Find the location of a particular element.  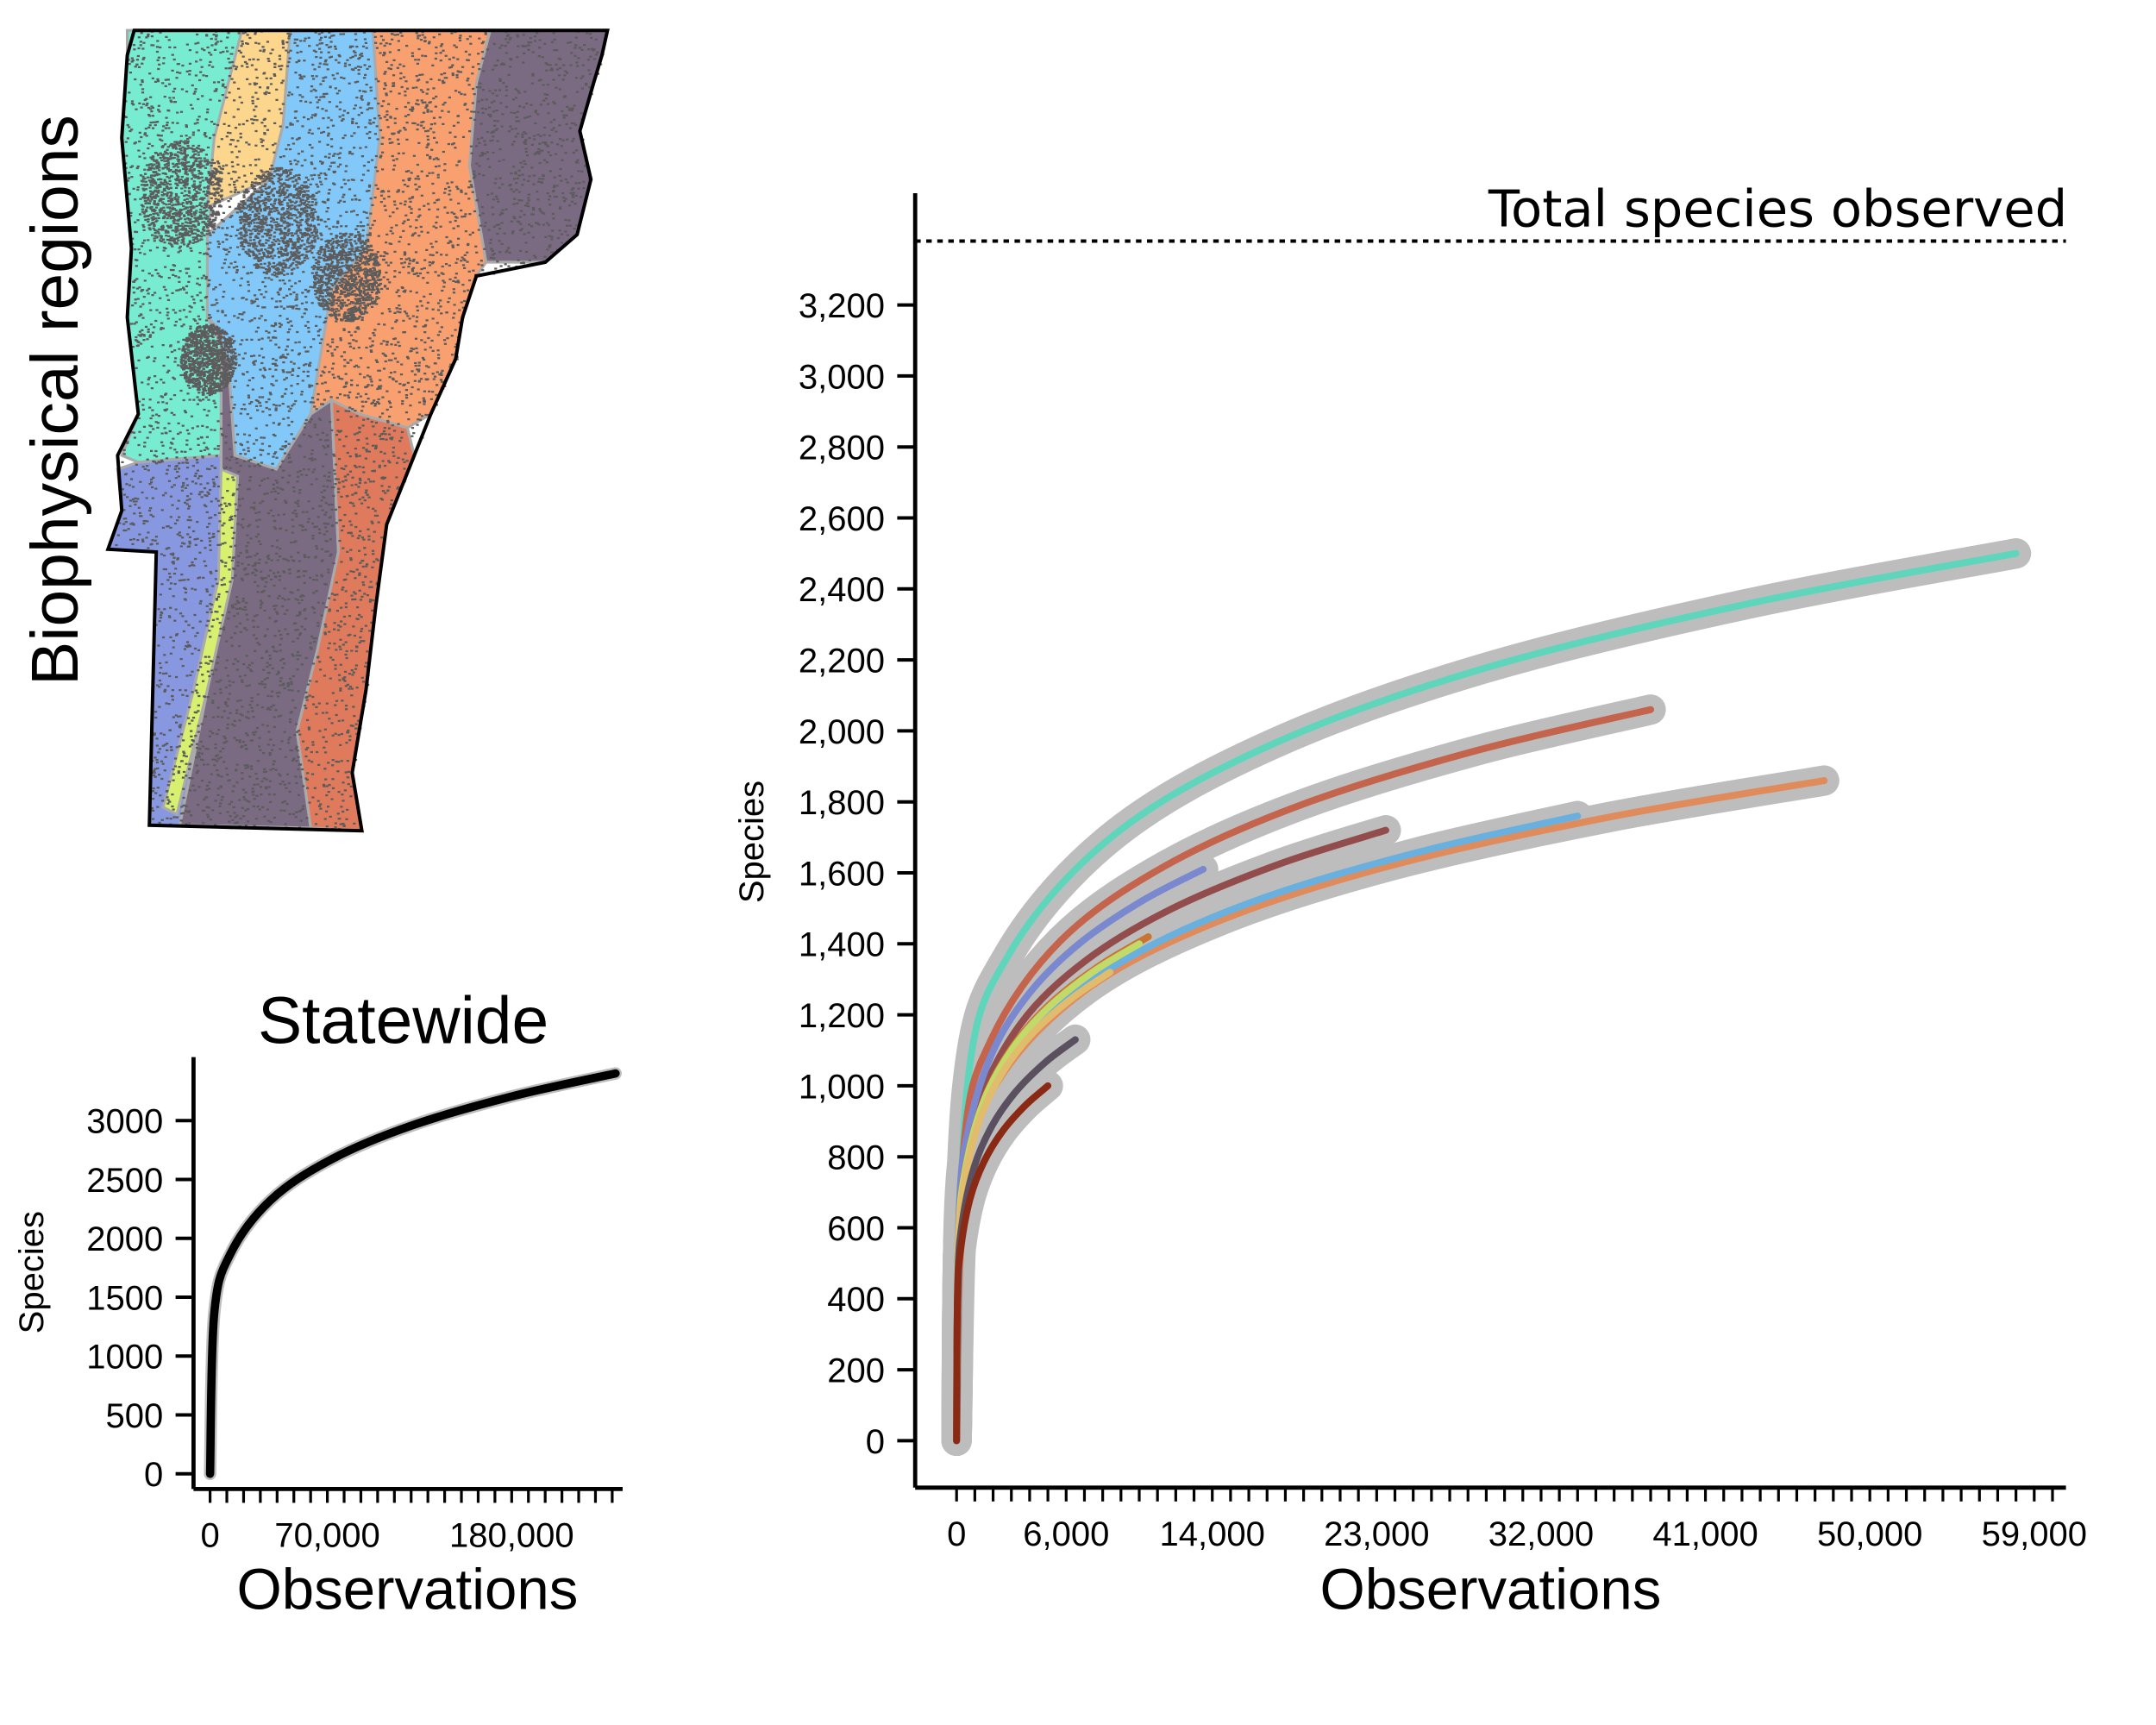

statewide-y-label: Species is located at coordinates (32, 1272).